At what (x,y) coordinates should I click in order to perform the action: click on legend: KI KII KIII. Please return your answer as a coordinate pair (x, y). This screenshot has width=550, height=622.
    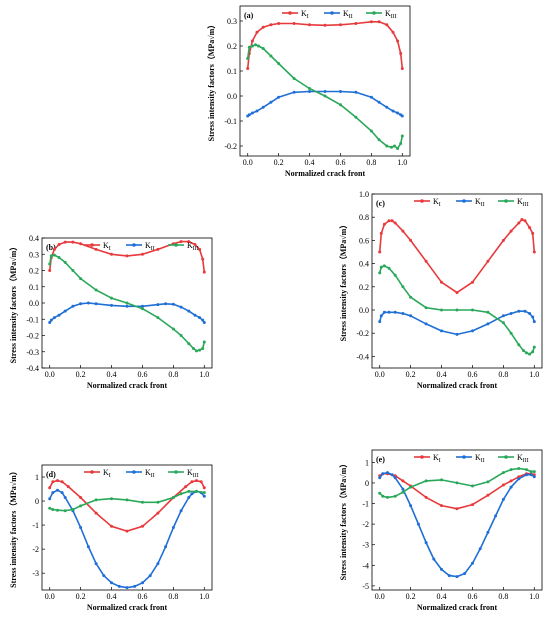
    Looking at the image, I should click on (471, 202).